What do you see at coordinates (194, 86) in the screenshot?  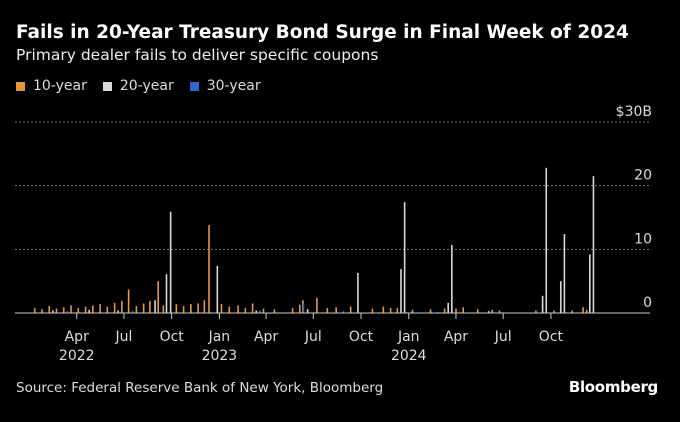 I see `legend-swatch-30-year` at bounding box center [194, 86].